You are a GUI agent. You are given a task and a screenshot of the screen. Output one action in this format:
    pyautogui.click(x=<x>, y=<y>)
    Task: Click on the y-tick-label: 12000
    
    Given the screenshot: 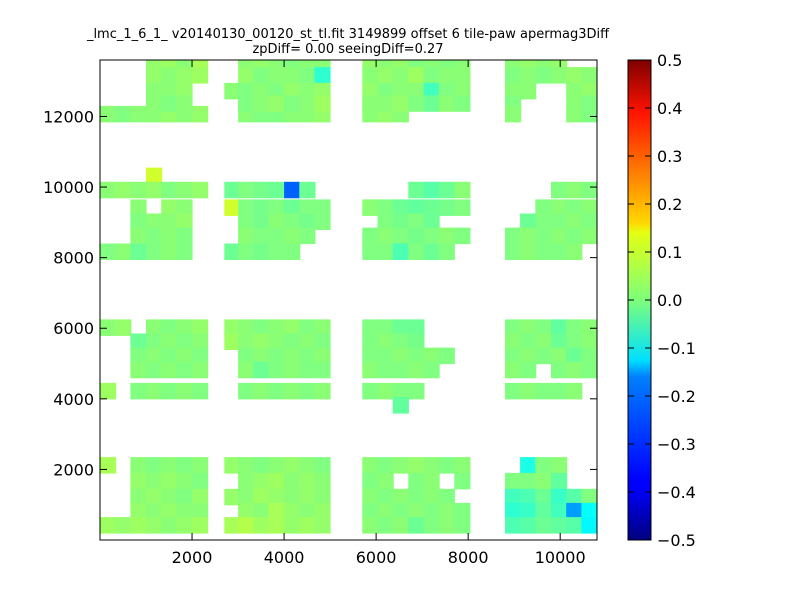 What is the action you would take?
    pyautogui.click(x=68, y=116)
    